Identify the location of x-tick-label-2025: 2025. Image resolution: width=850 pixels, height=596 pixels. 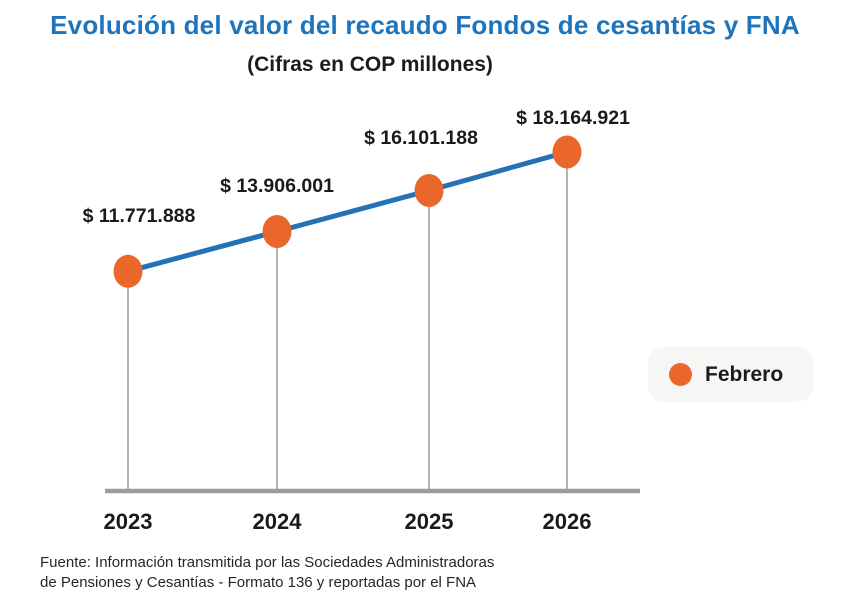
(429, 521).